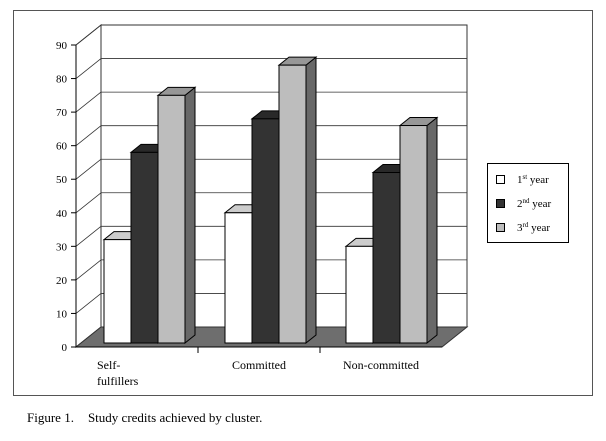 This screenshot has height=441, width=606. I want to click on x-tick-label: Self-, so click(108, 365).